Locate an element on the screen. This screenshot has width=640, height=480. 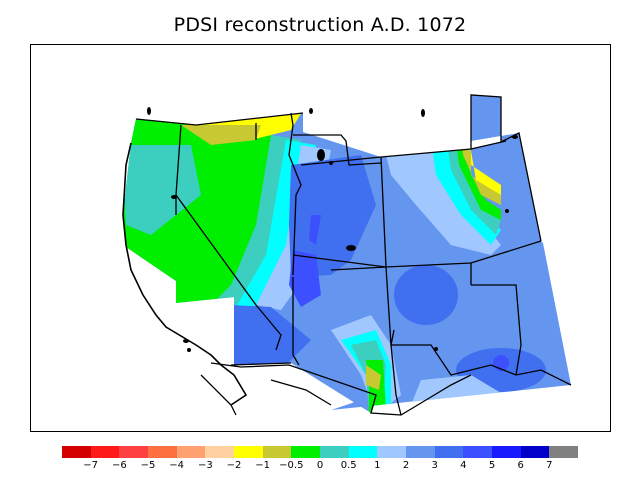
legend-tick-label: 7 is located at coordinates (549, 465).